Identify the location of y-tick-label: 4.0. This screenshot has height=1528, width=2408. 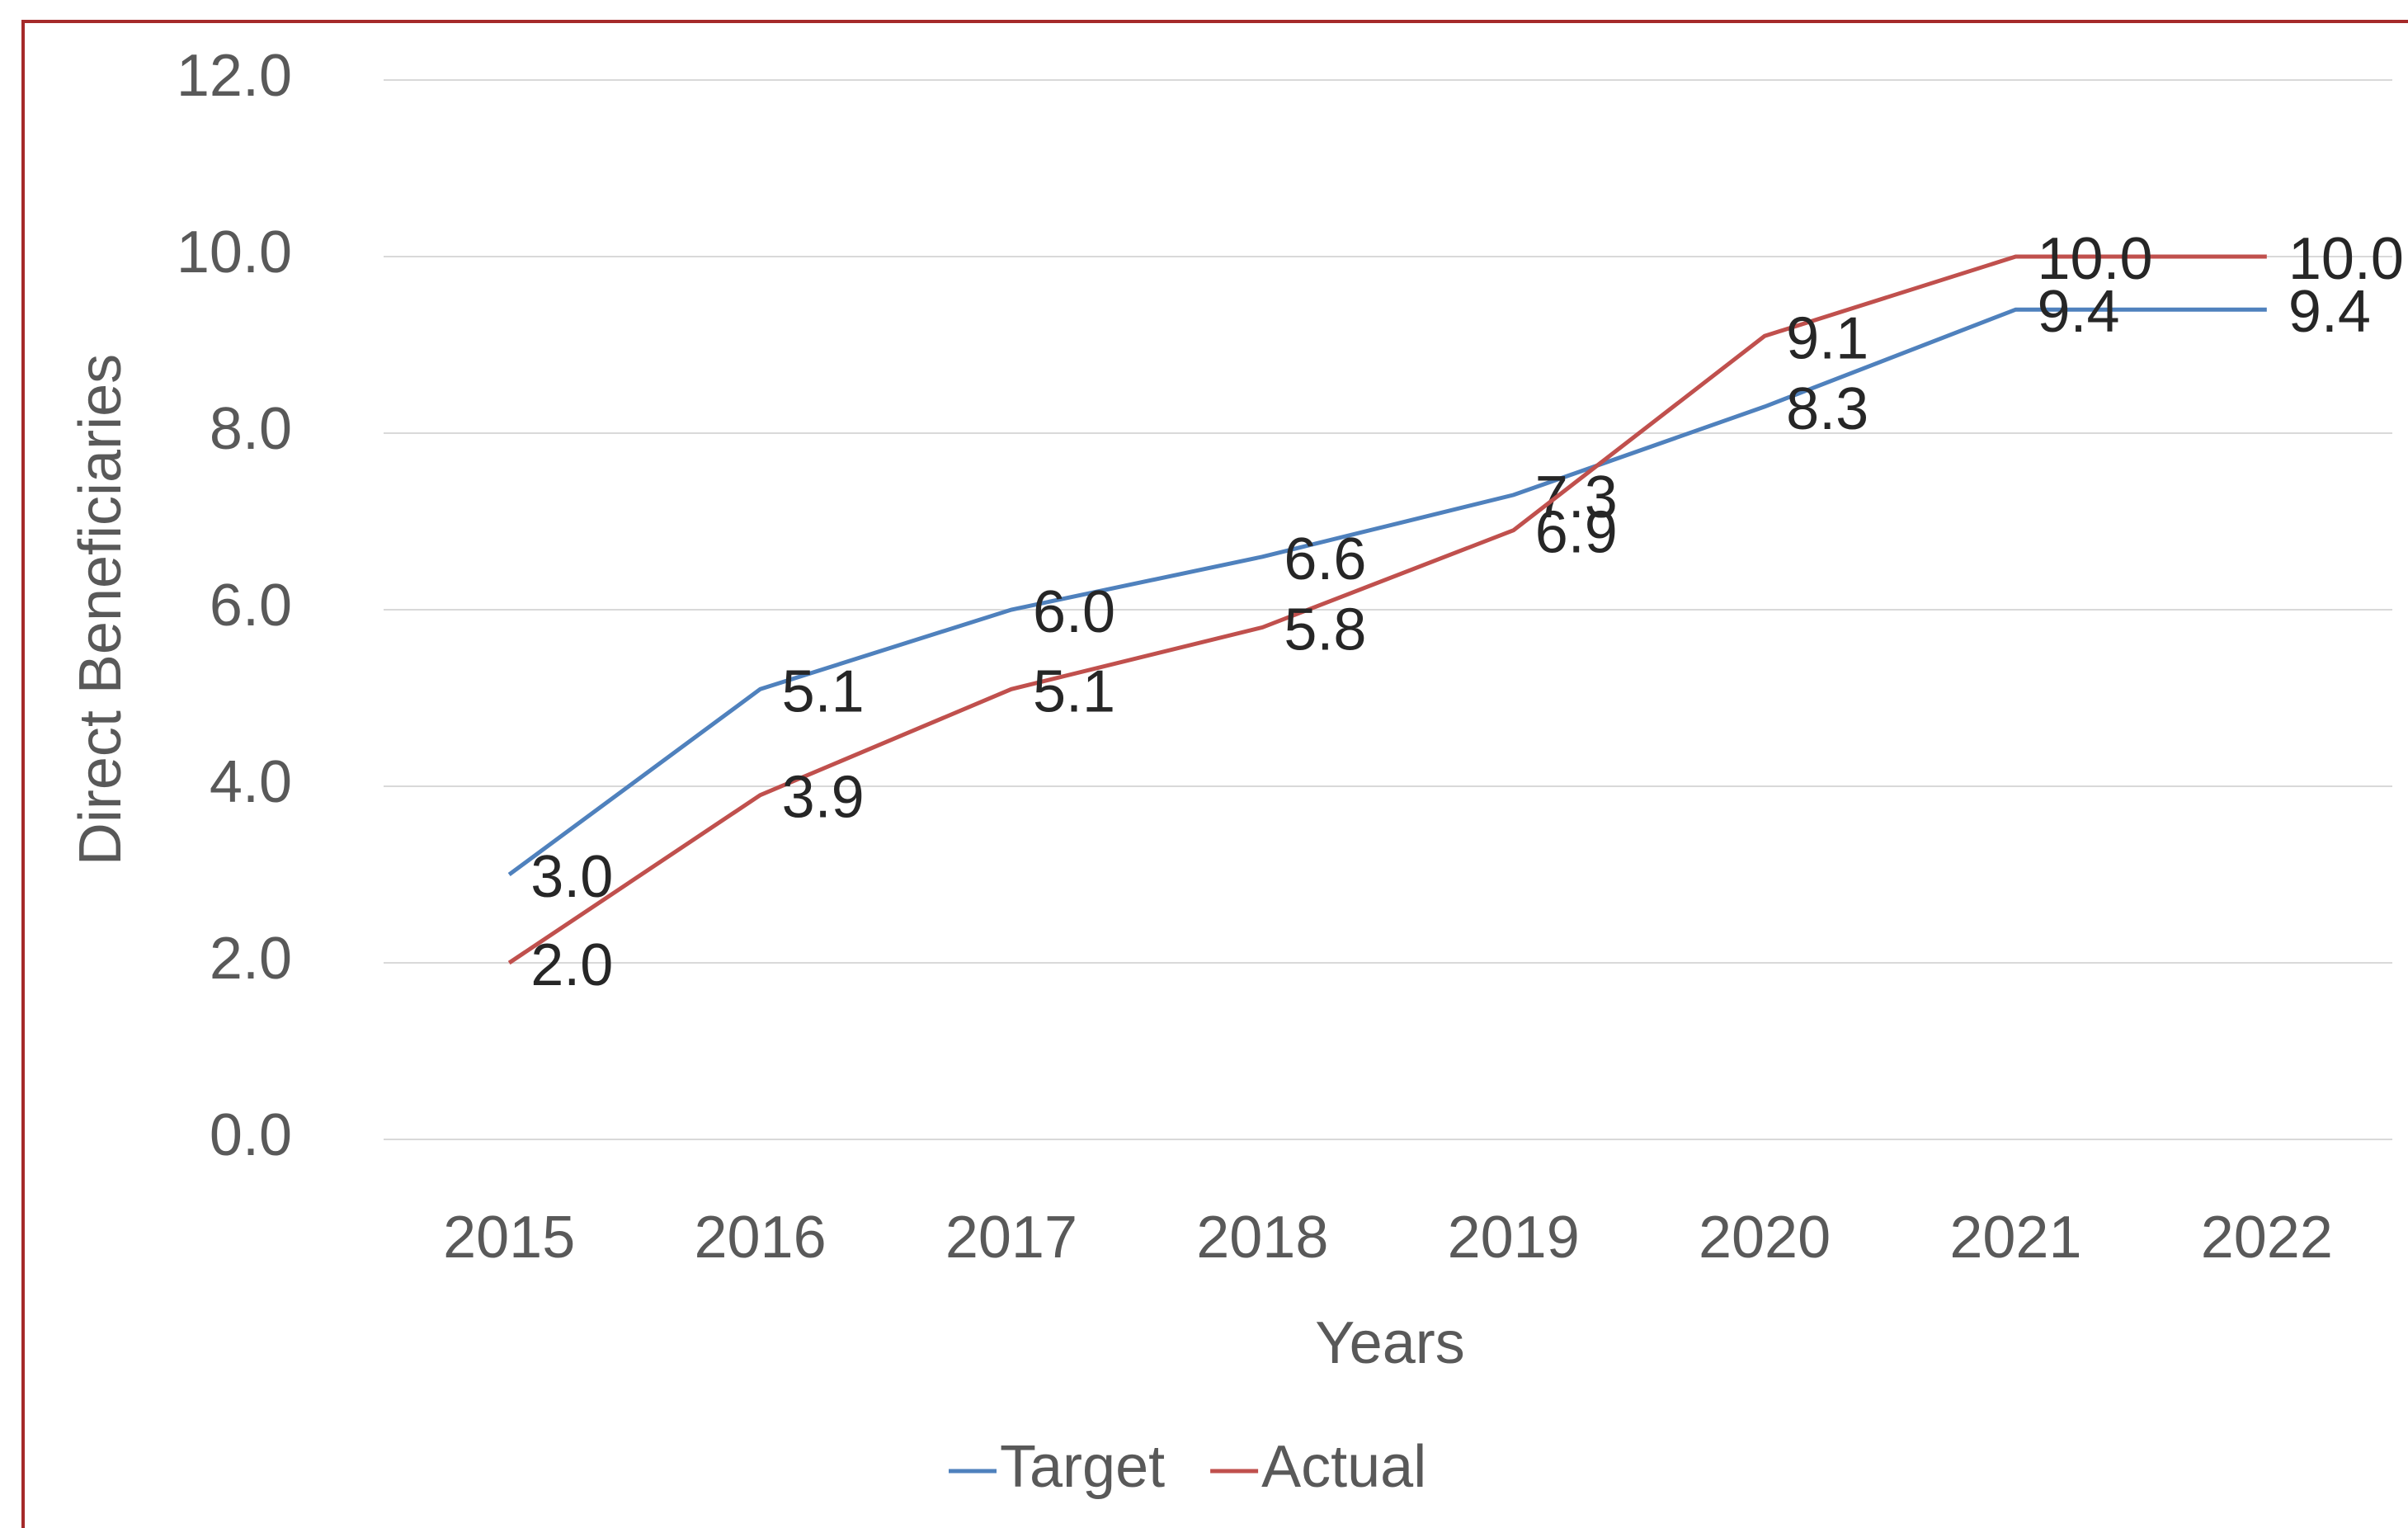
(251, 782).